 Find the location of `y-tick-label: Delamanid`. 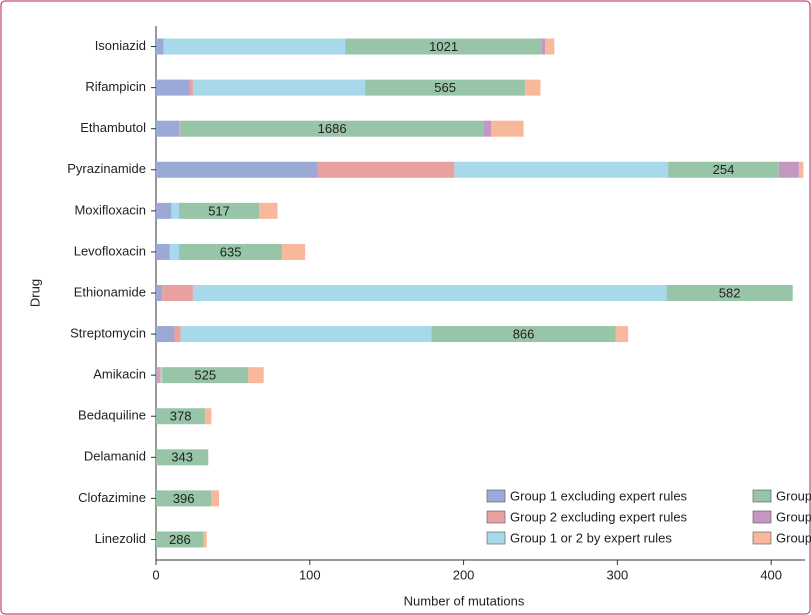

y-tick-label: Delamanid is located at coordinates (115, 456).